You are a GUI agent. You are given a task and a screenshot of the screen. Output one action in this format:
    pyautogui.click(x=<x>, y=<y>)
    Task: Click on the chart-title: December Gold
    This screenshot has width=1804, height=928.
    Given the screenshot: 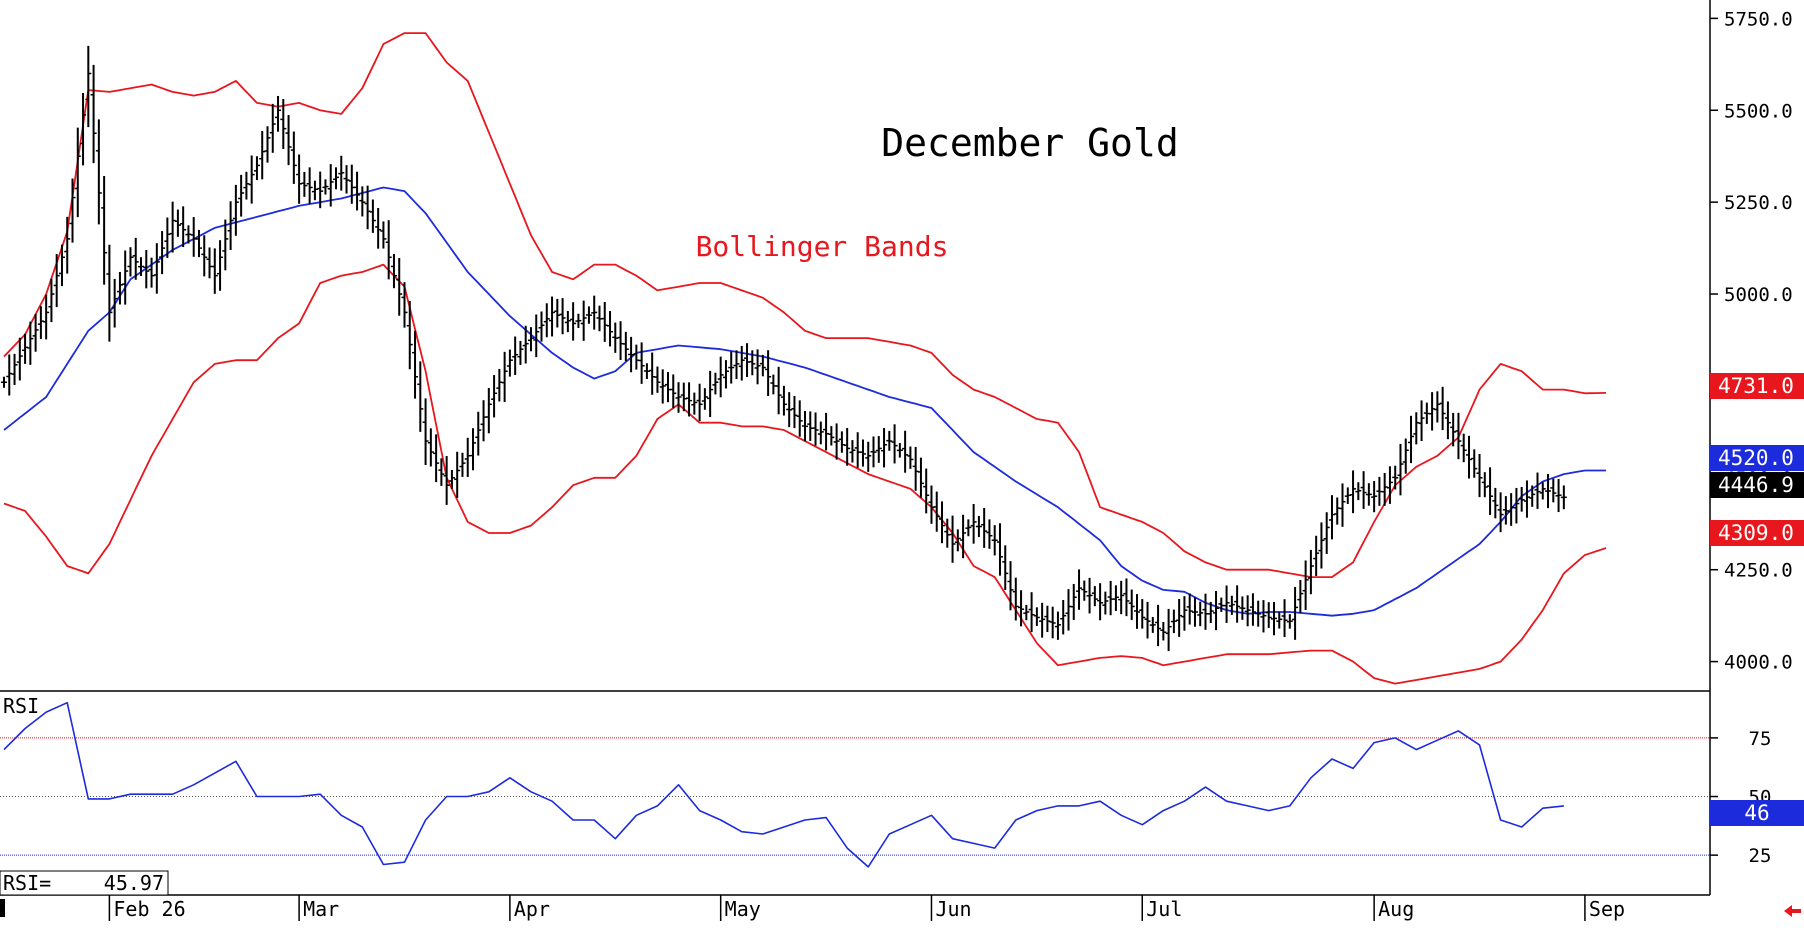 What is the action you would take?
    pyautogui.click(x=1029, y=143)
    